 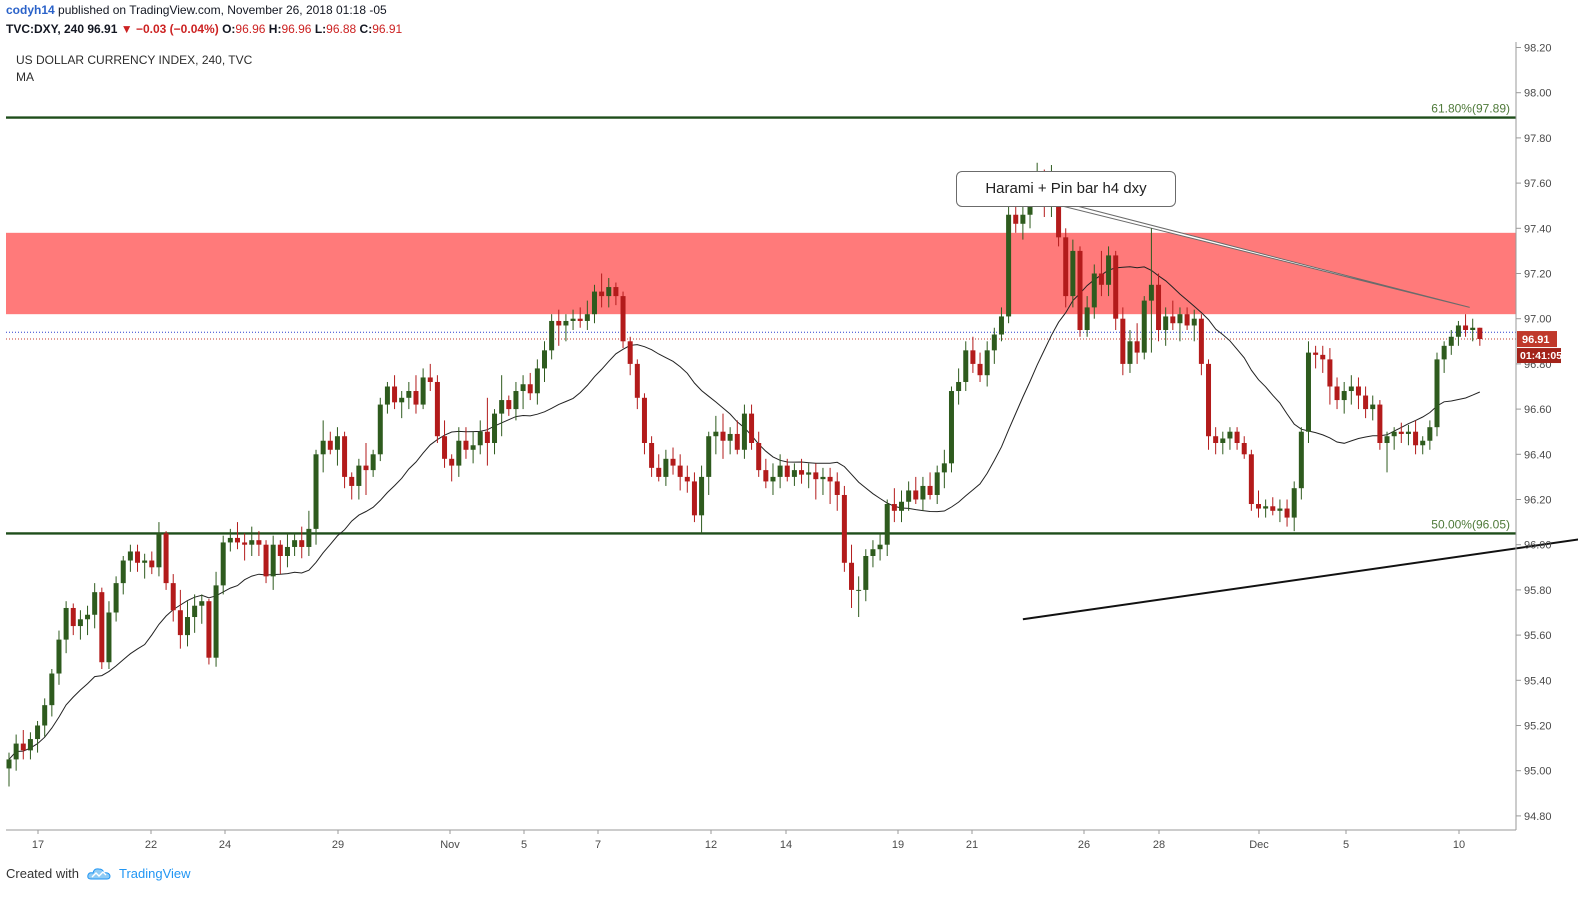 I want to click on tradingview-logo-text: TradingView, so click(x=154, y=873).